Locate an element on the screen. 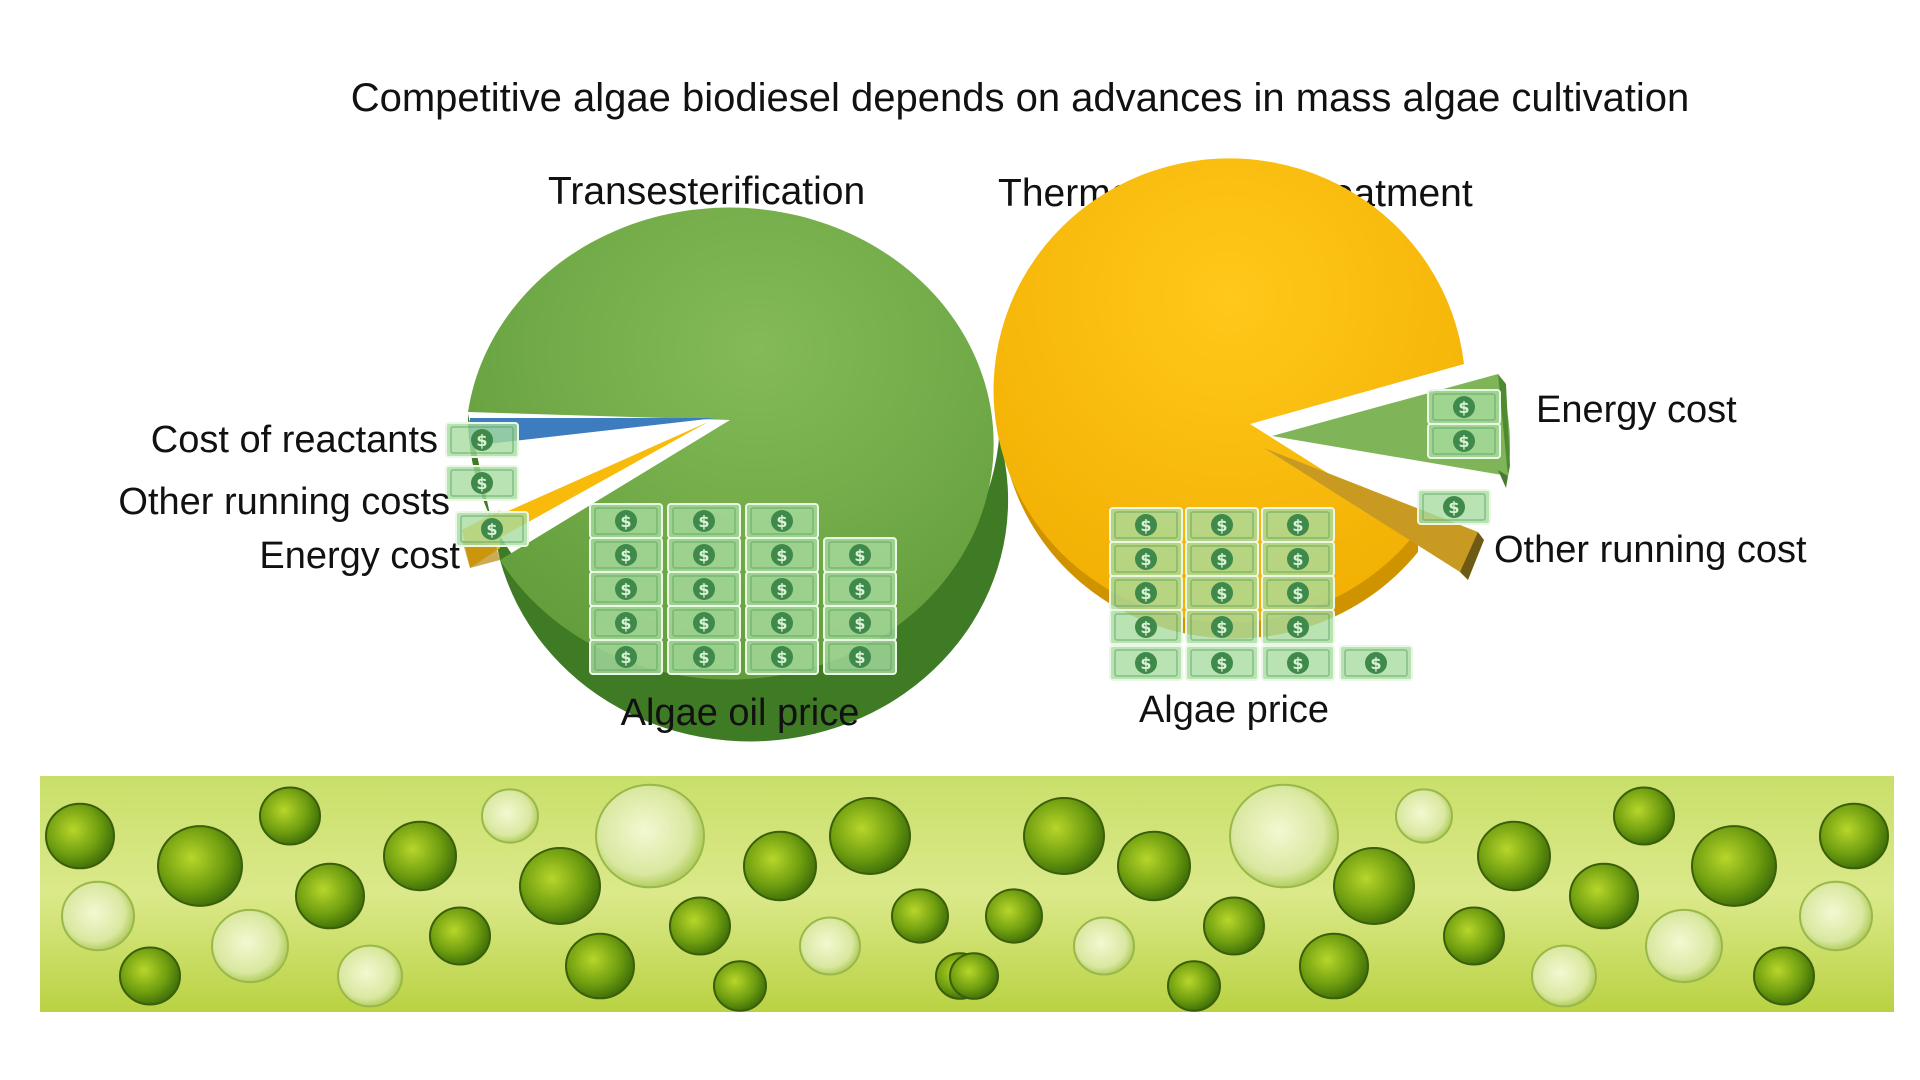 The image size is (1920, 1080). pie-slice-other-running-cost-right is located at coordinates (1371, 510).